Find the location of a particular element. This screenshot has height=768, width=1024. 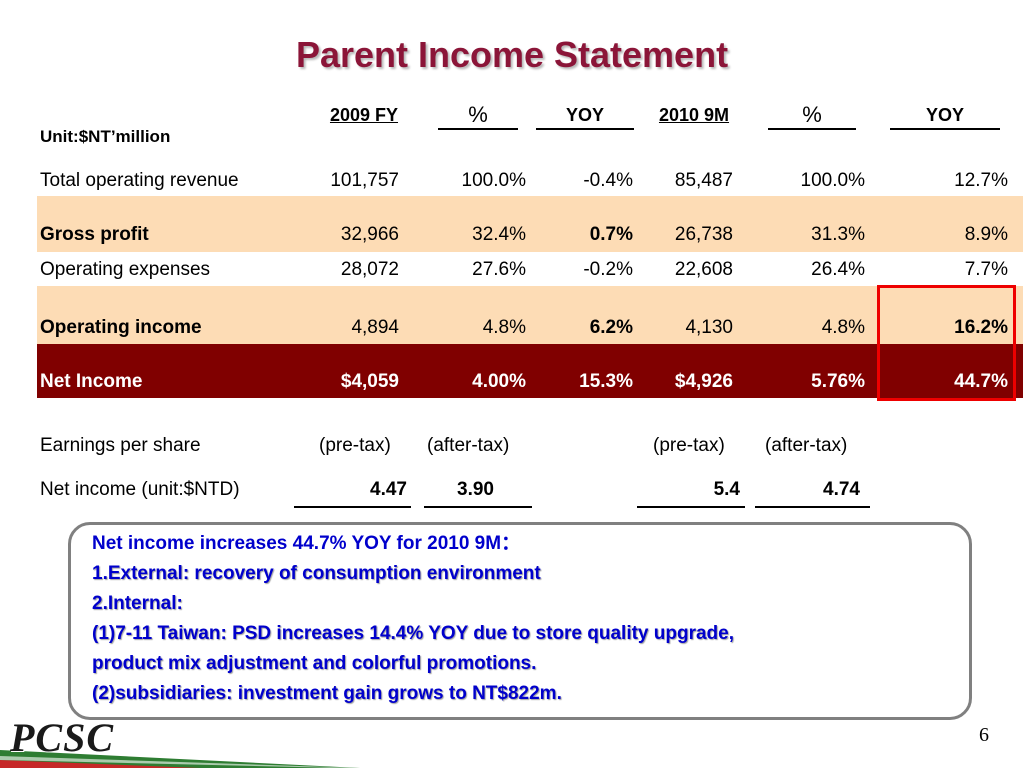

eps-col-pre-tax-2010: (pre-tax) is located at coordinates (689, 445).